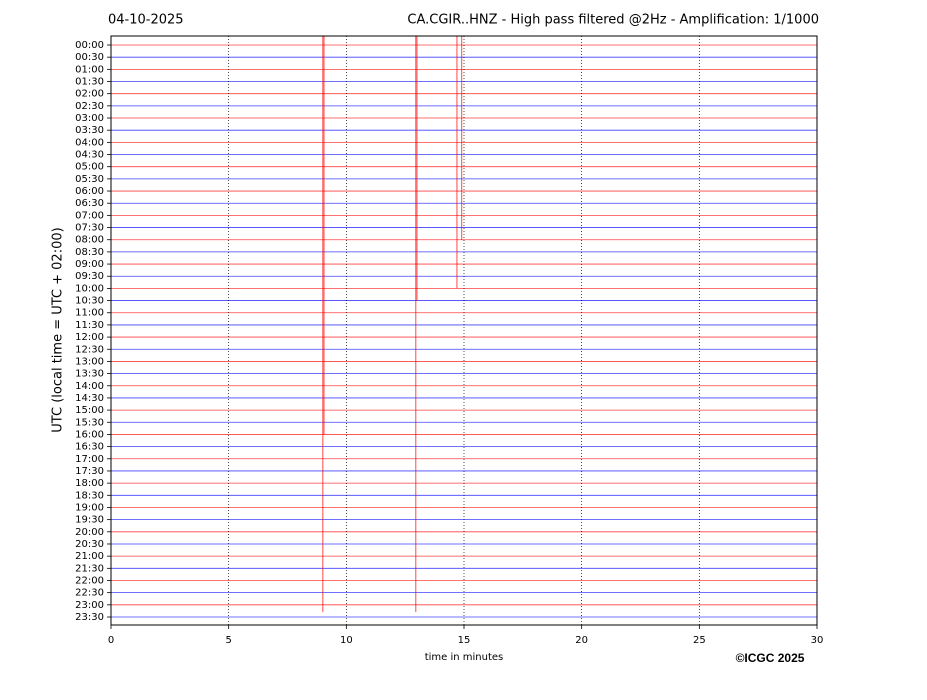  I want to click on y-tick-label: 09:30, so click(89, 276).